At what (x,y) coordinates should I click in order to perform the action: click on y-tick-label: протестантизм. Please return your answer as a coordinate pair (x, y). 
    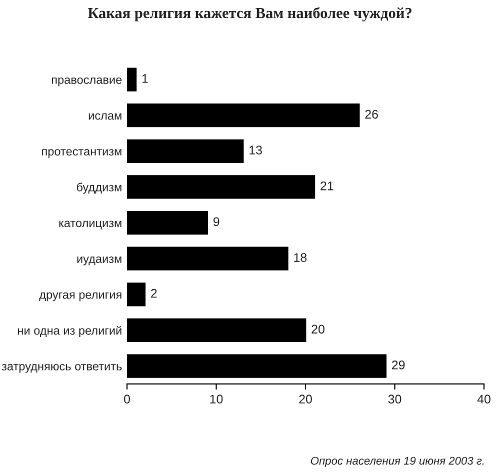
    Looking at the image, I should click on (82, 153).